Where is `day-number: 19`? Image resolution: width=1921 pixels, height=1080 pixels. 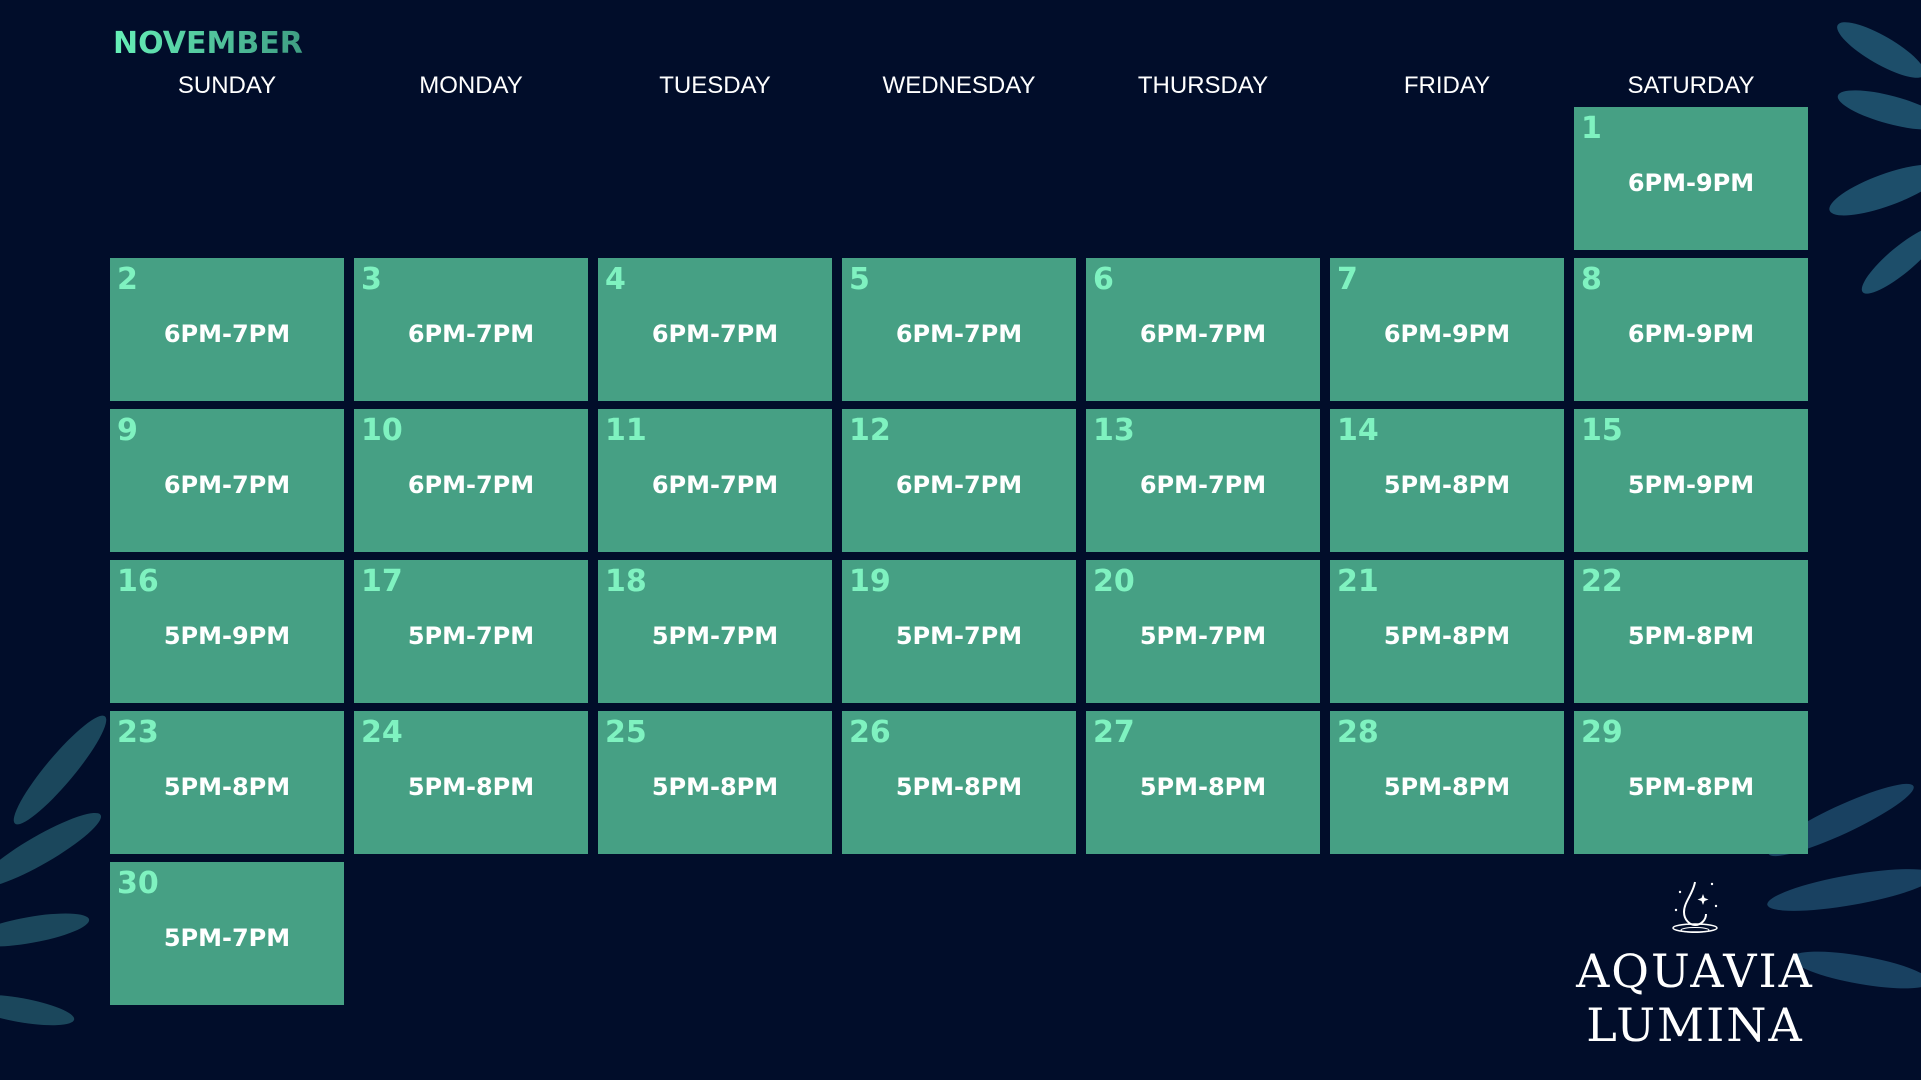 day-number: 19 is located at coordinates (870, 581).